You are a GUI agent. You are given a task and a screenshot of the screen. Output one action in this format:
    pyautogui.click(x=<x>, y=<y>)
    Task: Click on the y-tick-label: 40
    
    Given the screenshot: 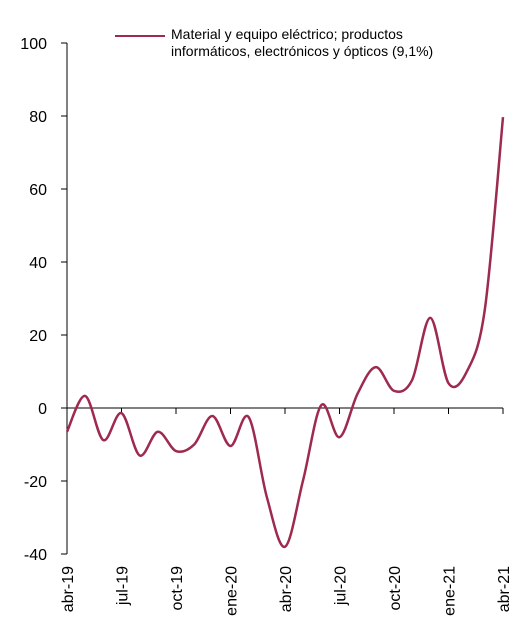 What is the action you would take?
    pyautogui.click(x=38, y=263)
    